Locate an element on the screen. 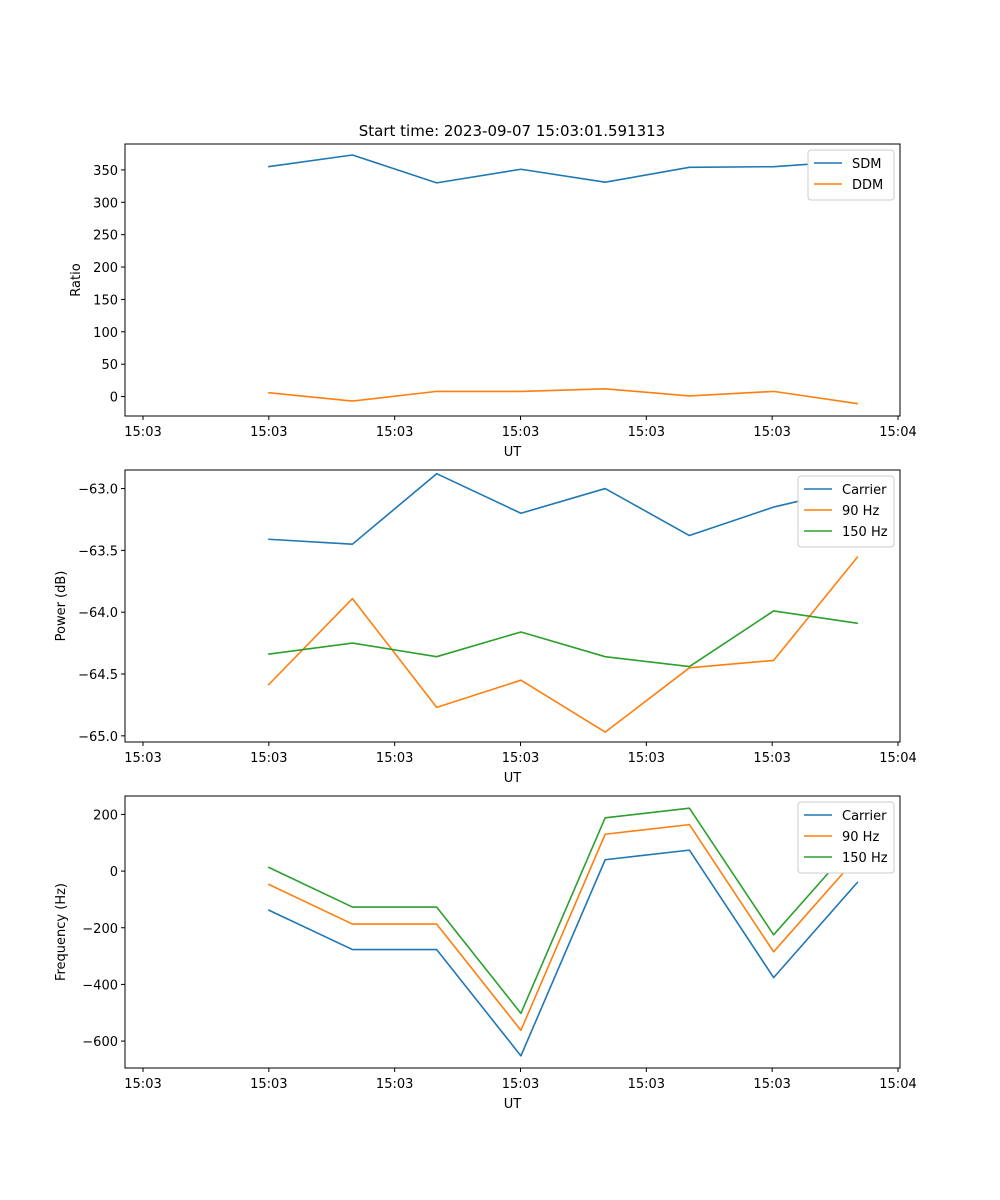 Image resolution: width=1000 pixels, height=1200 pixels. y-tick-label: −65.0 is located at coordinates (98, 737).